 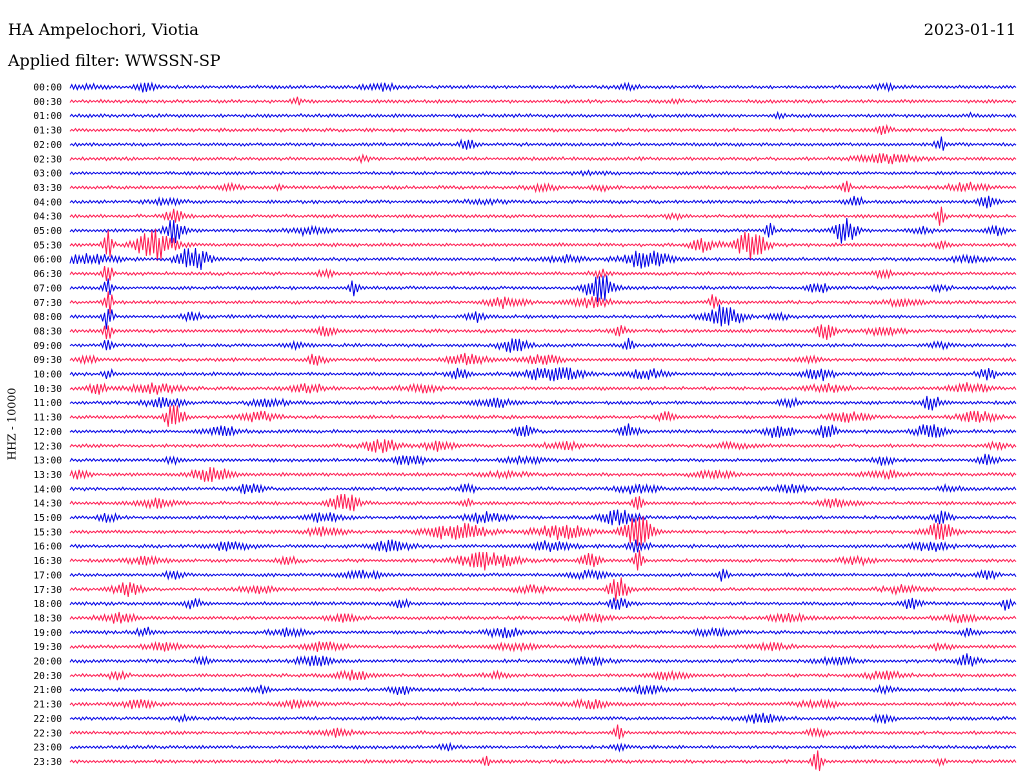 I want to click on row-label-1500: 15:00, so click(x=47, y=518).